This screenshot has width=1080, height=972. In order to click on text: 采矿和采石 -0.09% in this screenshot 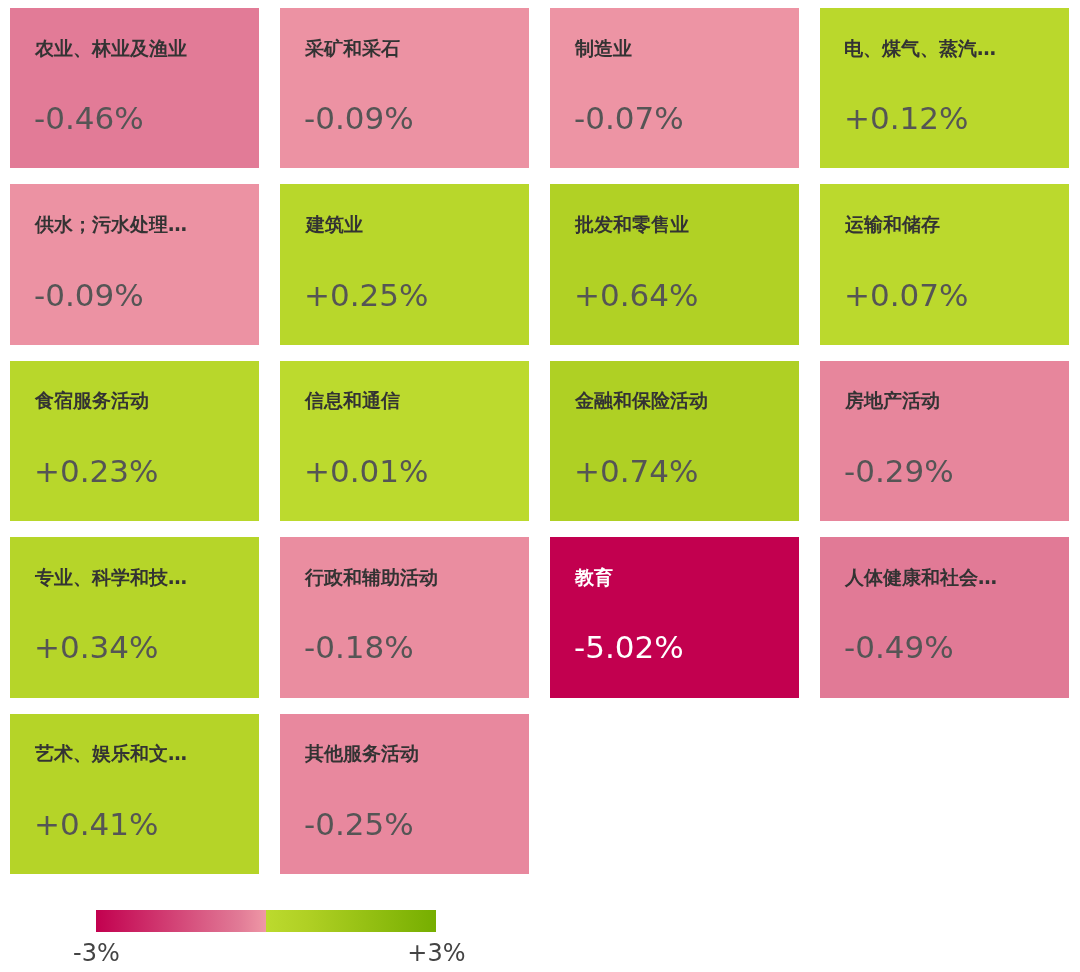, I will do `click(359, 86)`.